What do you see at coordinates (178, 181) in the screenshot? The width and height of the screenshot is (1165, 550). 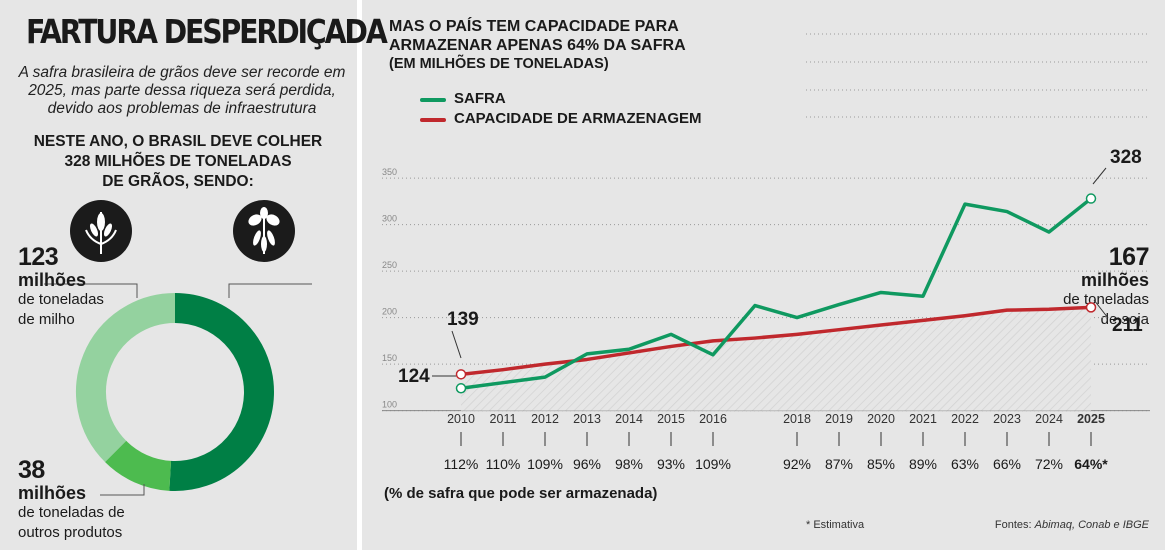 I see `intro-line-3: DE GRÃOS, SENDO:` at bounding box center [178, 181].